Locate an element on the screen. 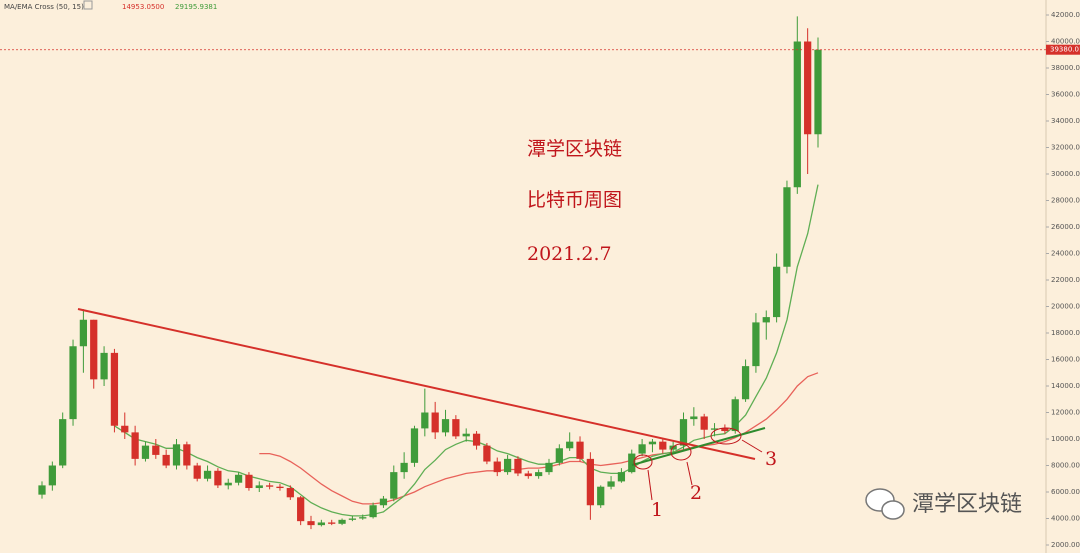 Image resolution: width=1080 pixels, height=553 pixels. annotation: 2 is located at coordinates (696, 493).